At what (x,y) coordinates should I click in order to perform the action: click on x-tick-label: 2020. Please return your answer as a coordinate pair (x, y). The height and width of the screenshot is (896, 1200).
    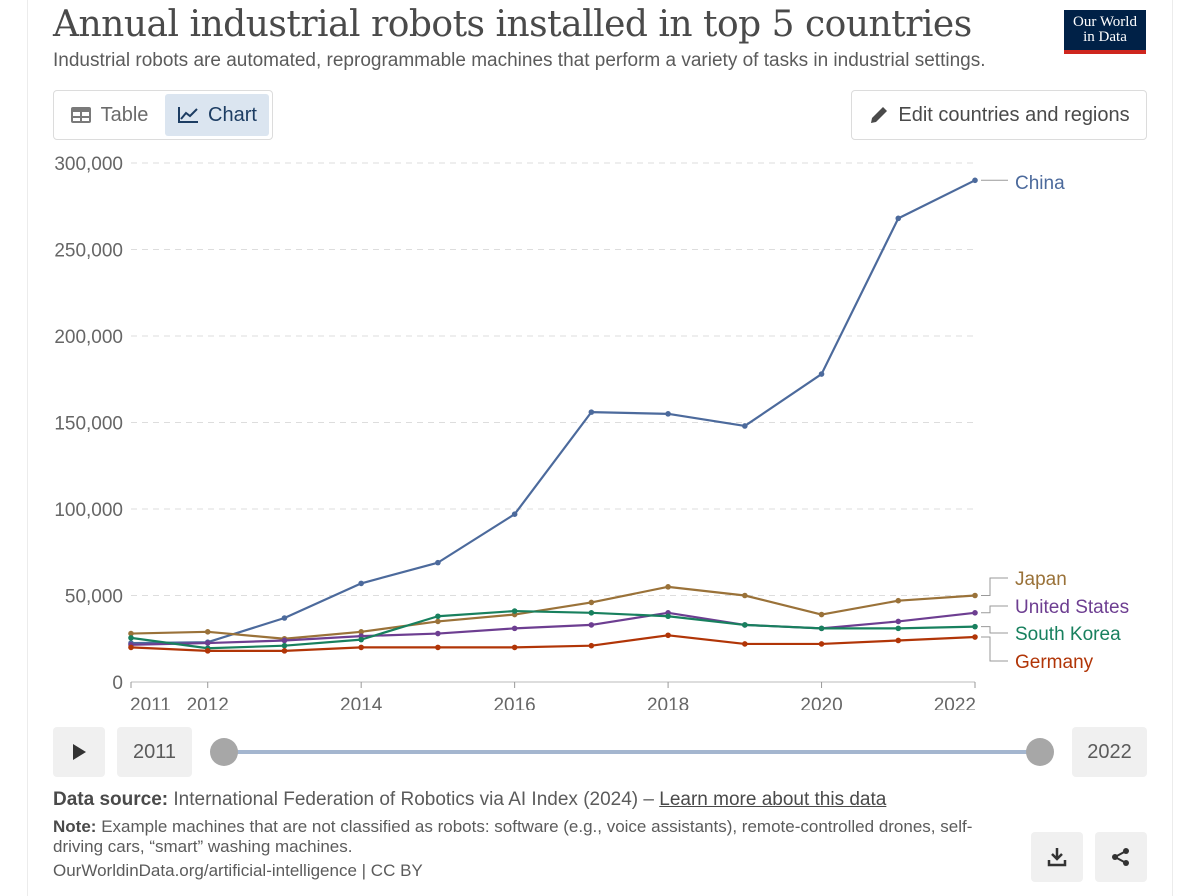
    Looking at the image, I should click on (821, 702).